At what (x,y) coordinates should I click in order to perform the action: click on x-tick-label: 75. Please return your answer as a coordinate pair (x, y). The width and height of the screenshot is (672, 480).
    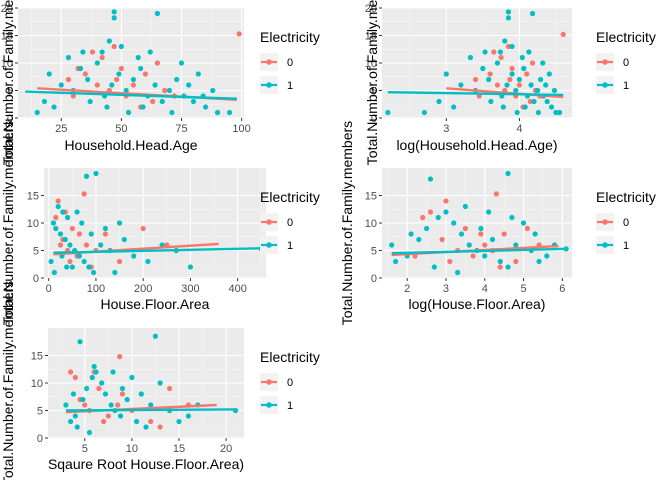
    Looking at the image, I should click on (181, 129).